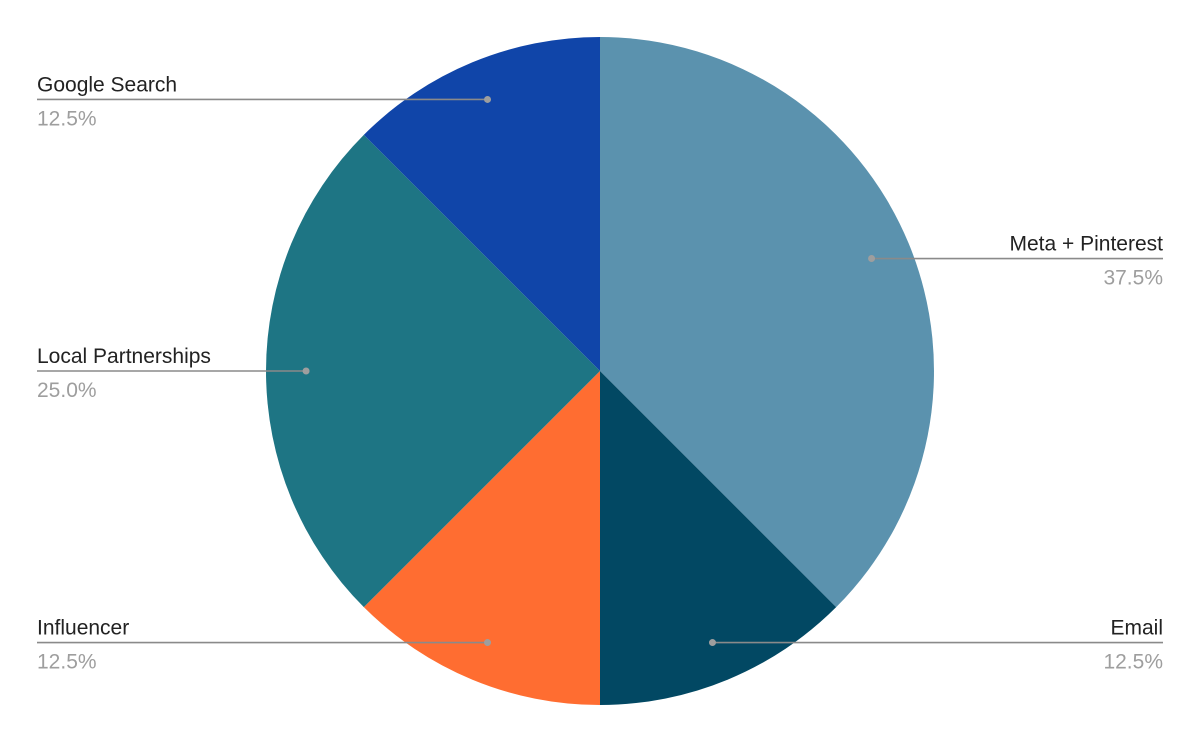 Image resolution: width=1200 pixels, height=742 pixels. I want to click on pie-slice-influencer, so click(481, 538).